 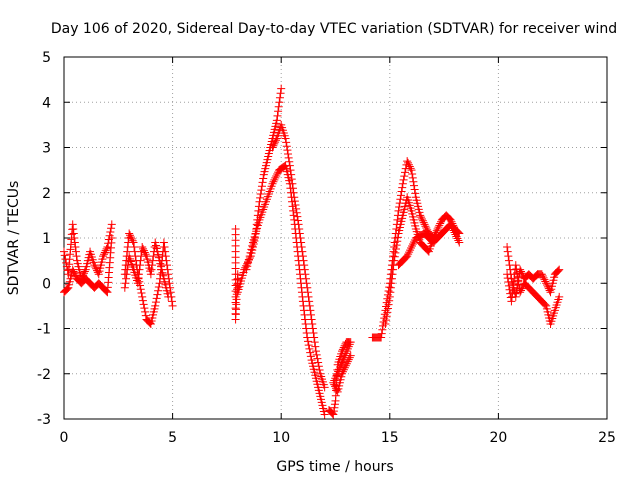 I want to click on y-tick-label: -1, so click(x=44, y=330).